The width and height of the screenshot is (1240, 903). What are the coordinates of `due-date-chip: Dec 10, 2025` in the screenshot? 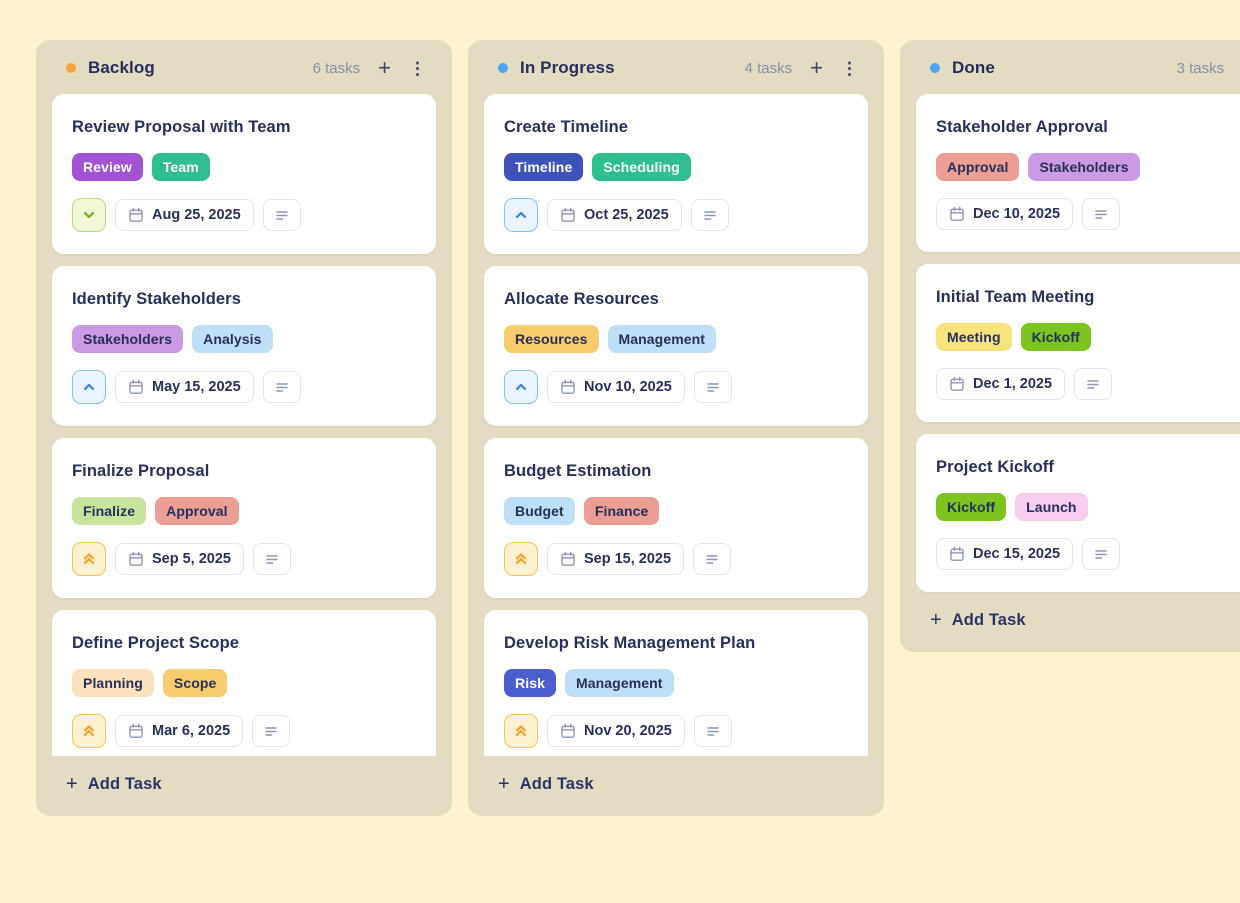 It's located at (1005, 214).